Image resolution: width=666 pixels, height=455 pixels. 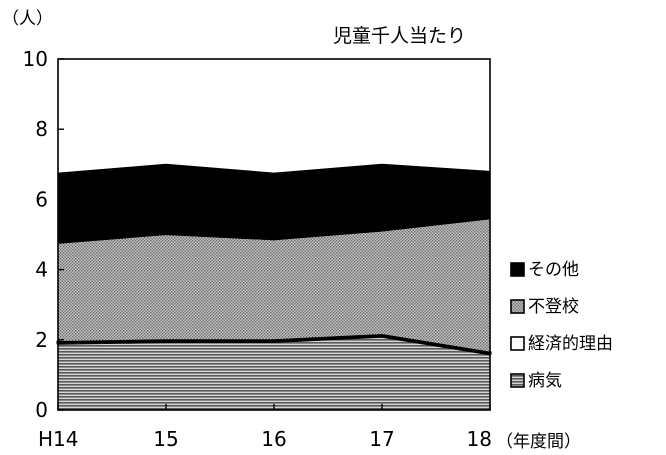 I want to click on y-tick-label: 4, so click(x=41, y=270).